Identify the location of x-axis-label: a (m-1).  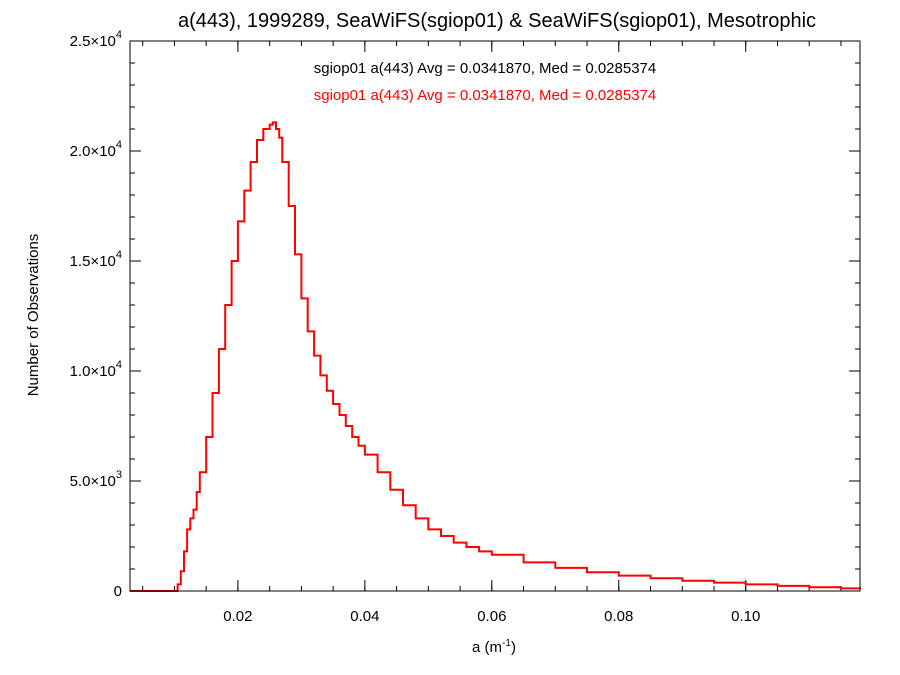
(494, 647).